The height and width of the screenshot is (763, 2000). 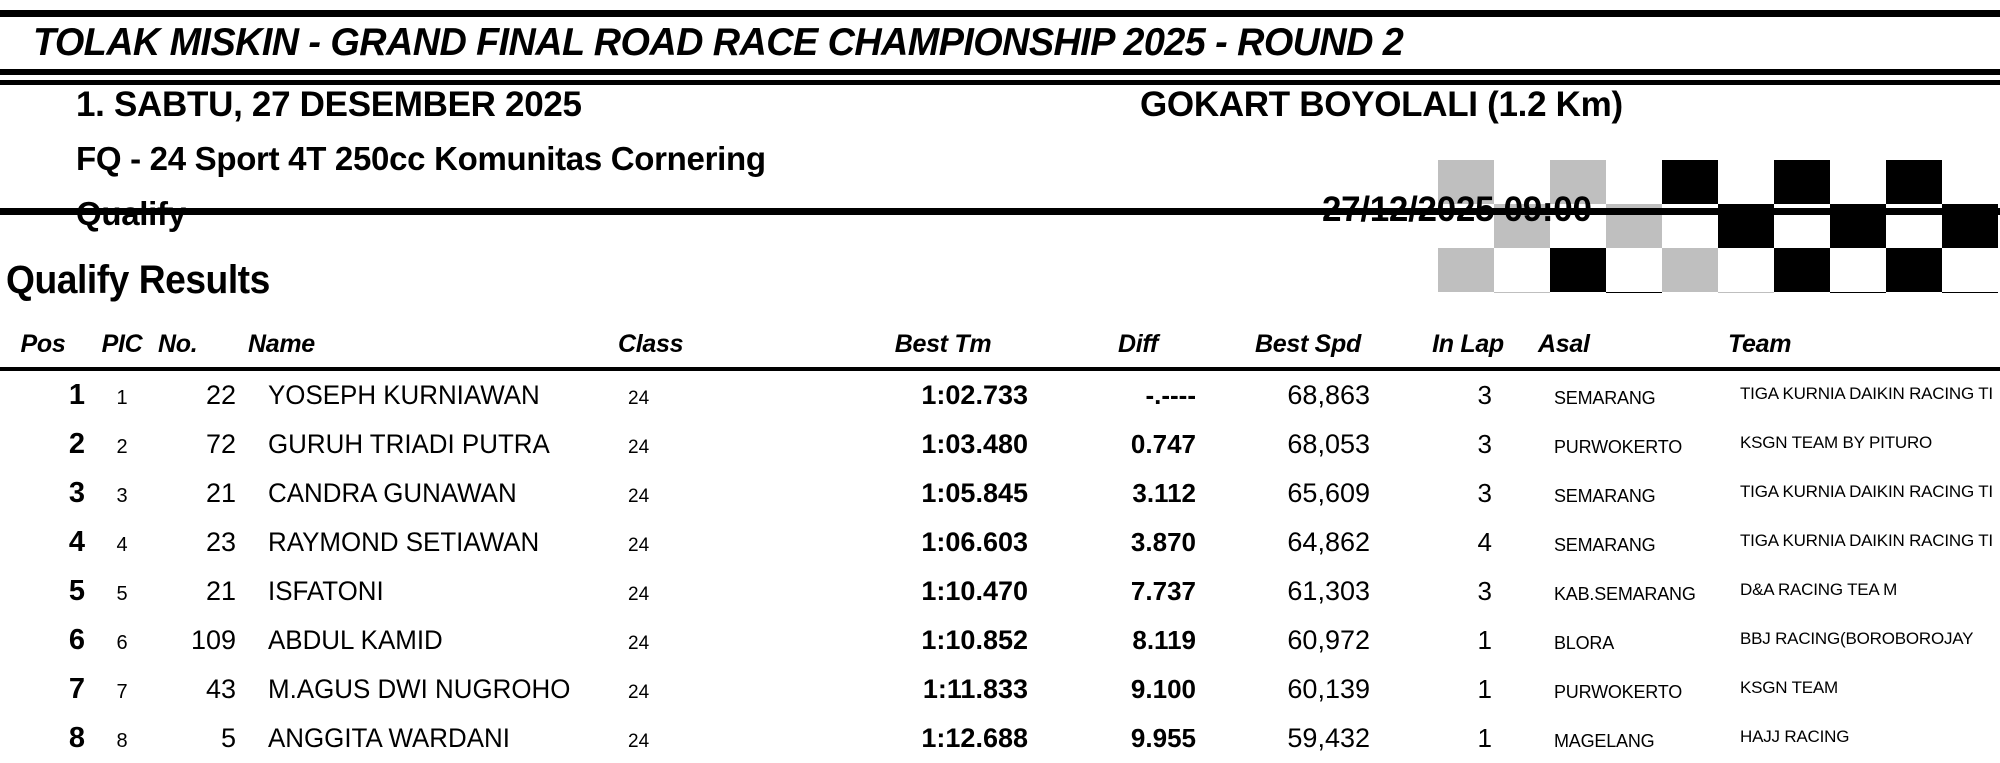 What do you see at coordinates (43, 493) in the screenshot?
I see `cell-pos: 3` at bounding box center [43, 493].